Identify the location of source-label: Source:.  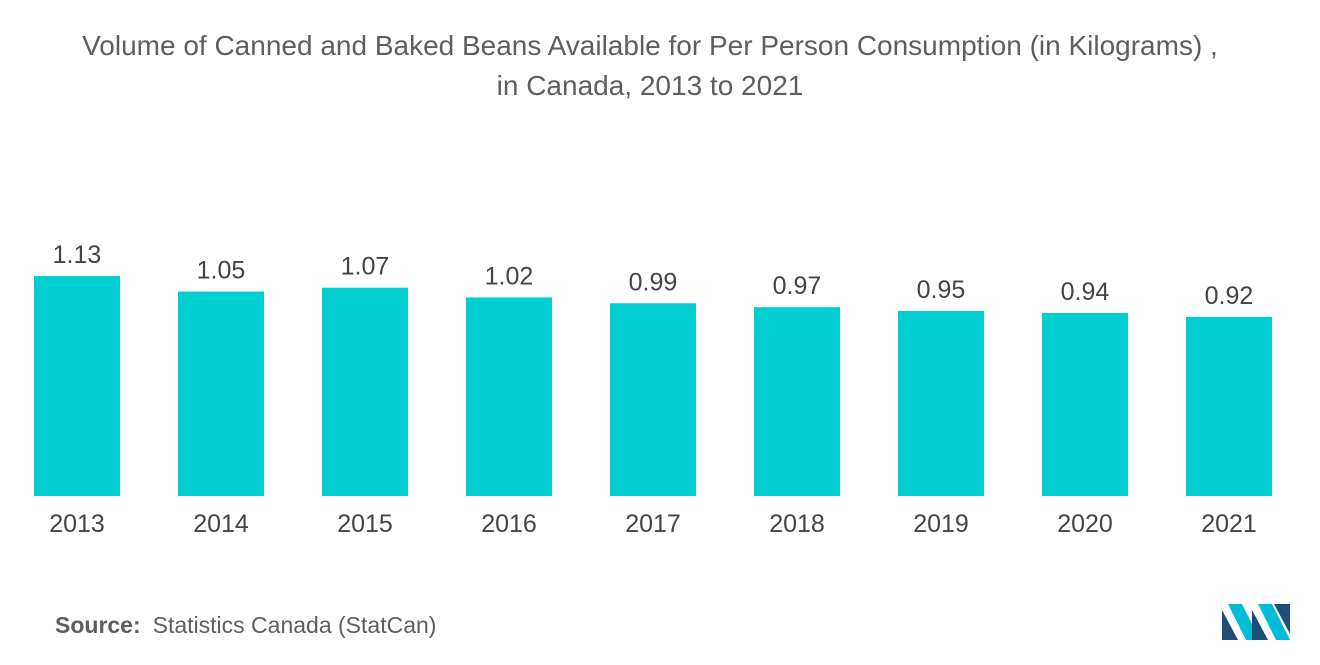
(98, 625).